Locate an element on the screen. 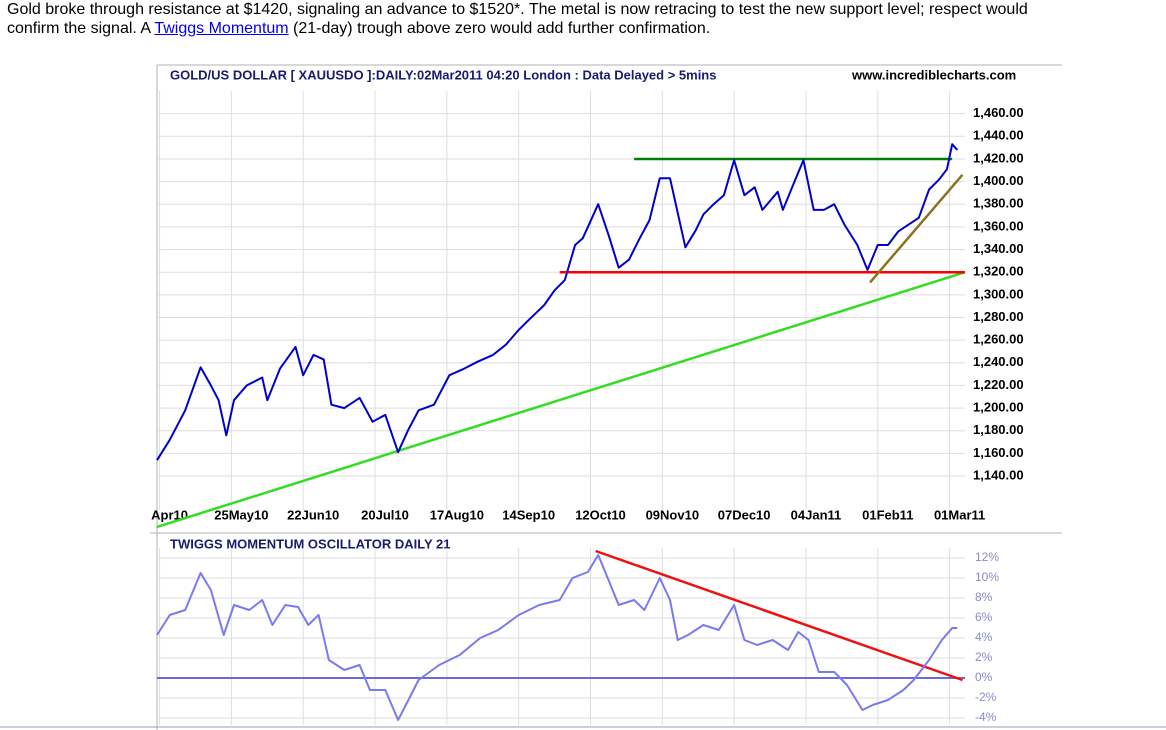  y-tick-label: 1,240.00 is located at coordinates (998, 361).